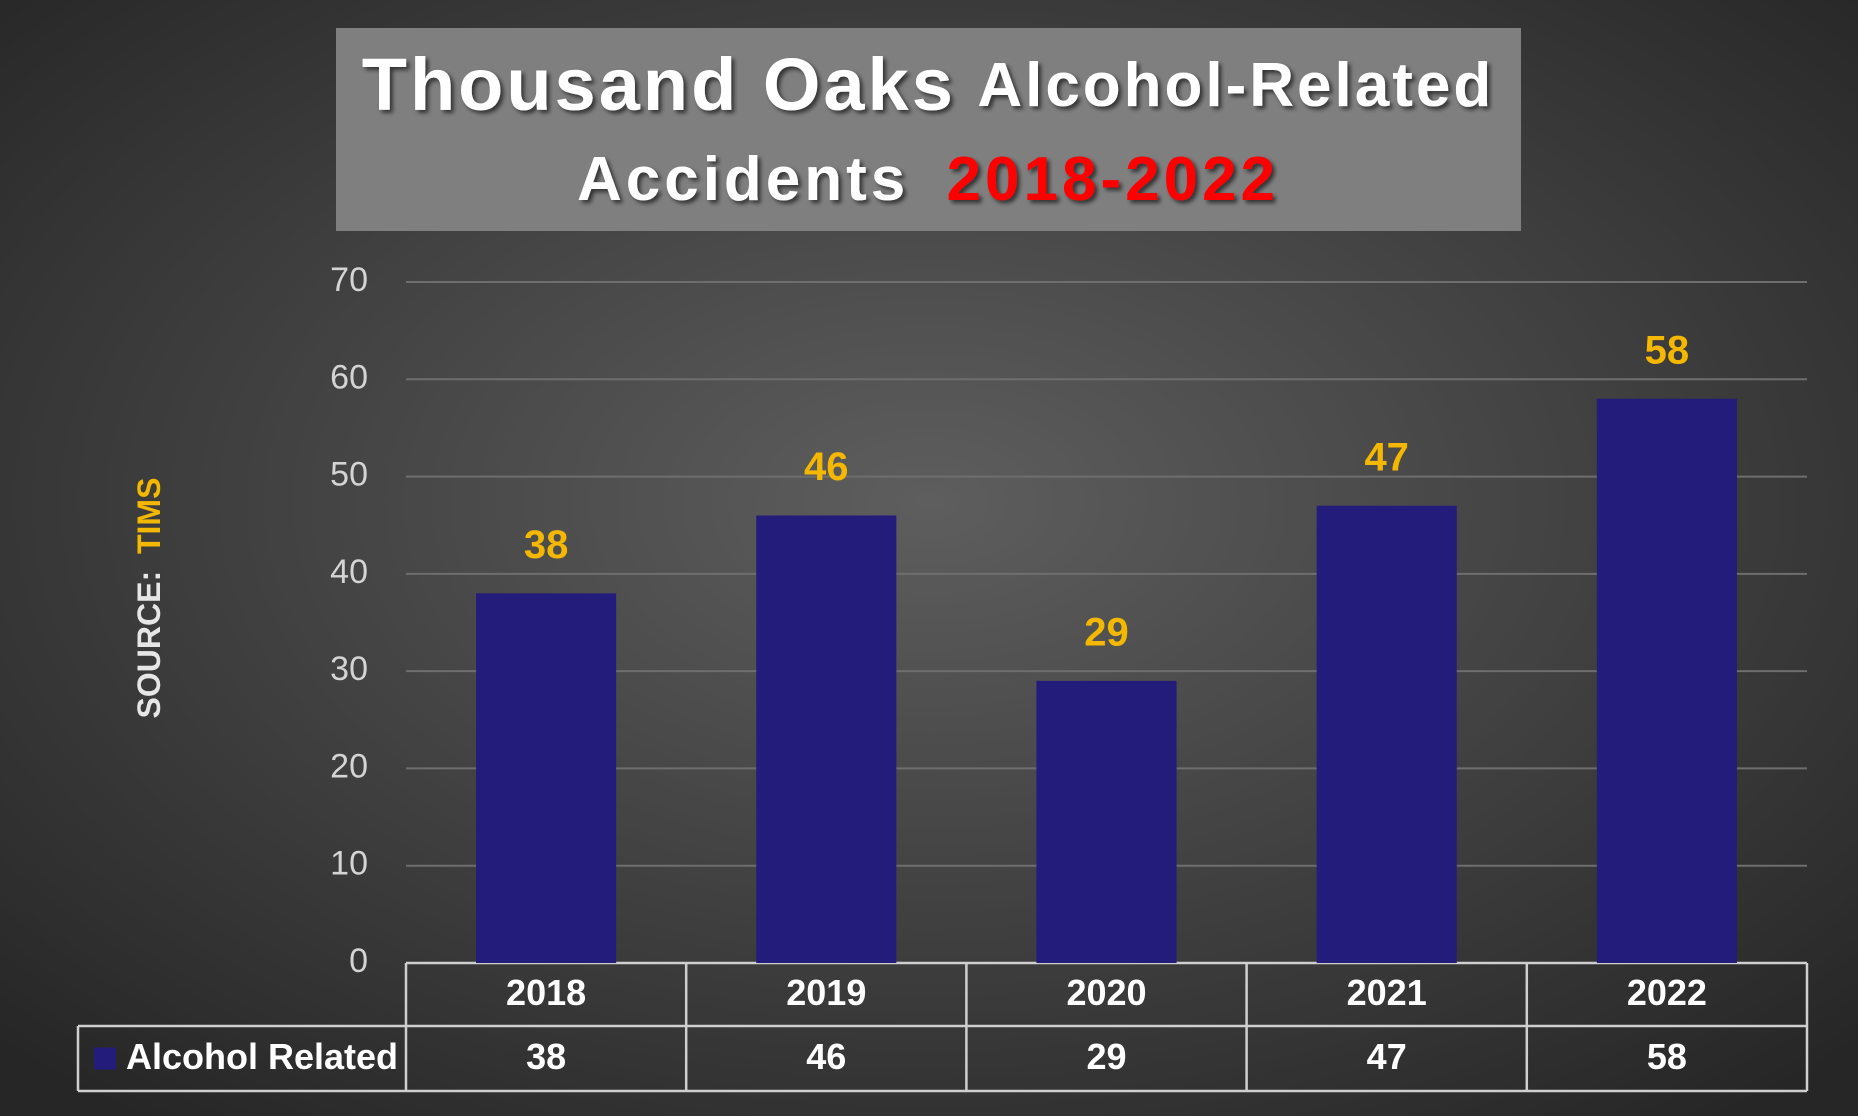 This screenshot has height=1116, width=1858. I want to click on title-part: Accidents, so click(743, 179).